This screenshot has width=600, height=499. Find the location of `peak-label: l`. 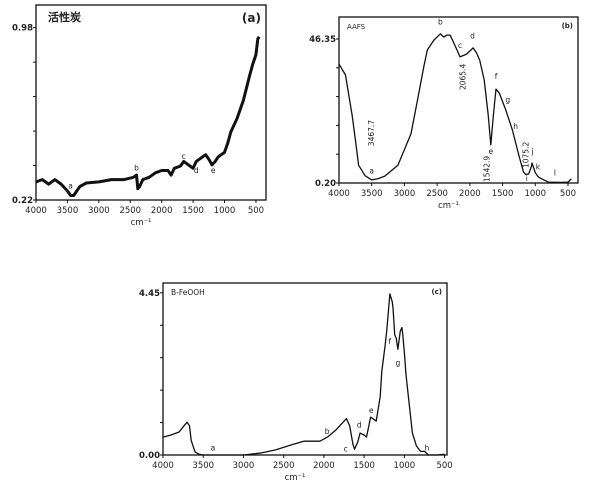

peak-label: l is located at coordinates (555, 173).